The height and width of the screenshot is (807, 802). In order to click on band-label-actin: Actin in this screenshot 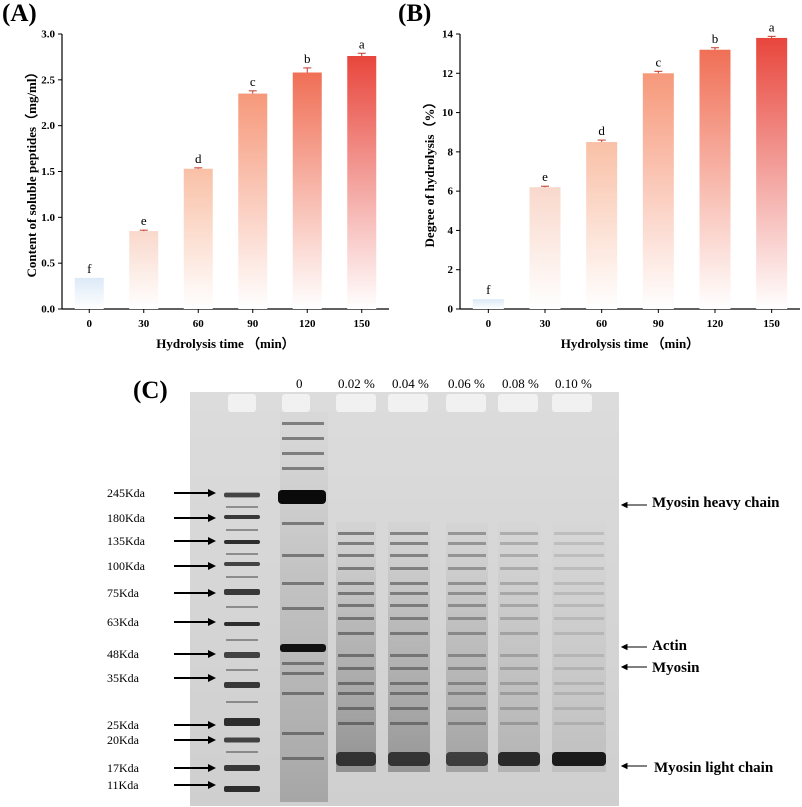, I will do `click(669, 646)`.